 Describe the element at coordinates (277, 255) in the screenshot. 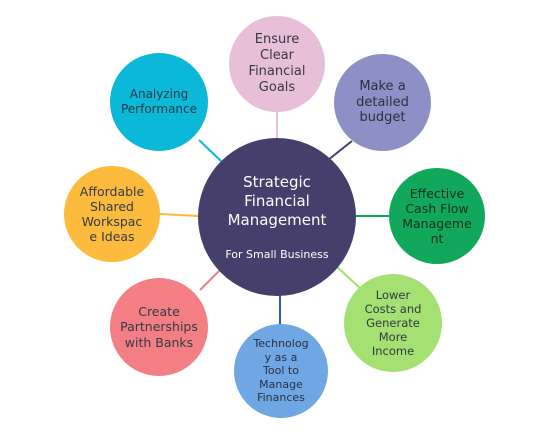

I see `central-topic-subtitle: For Small Business` at that location.